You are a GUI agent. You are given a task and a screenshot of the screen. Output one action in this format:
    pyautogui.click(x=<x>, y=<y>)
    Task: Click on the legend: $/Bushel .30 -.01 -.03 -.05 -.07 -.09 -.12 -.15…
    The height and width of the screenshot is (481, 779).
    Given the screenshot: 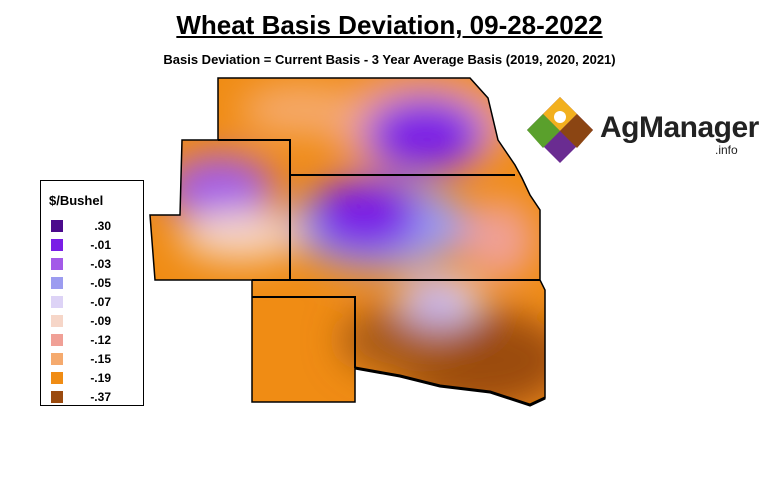 What is the action you would take?
    pyautogui.click(x=92, y=293)
    